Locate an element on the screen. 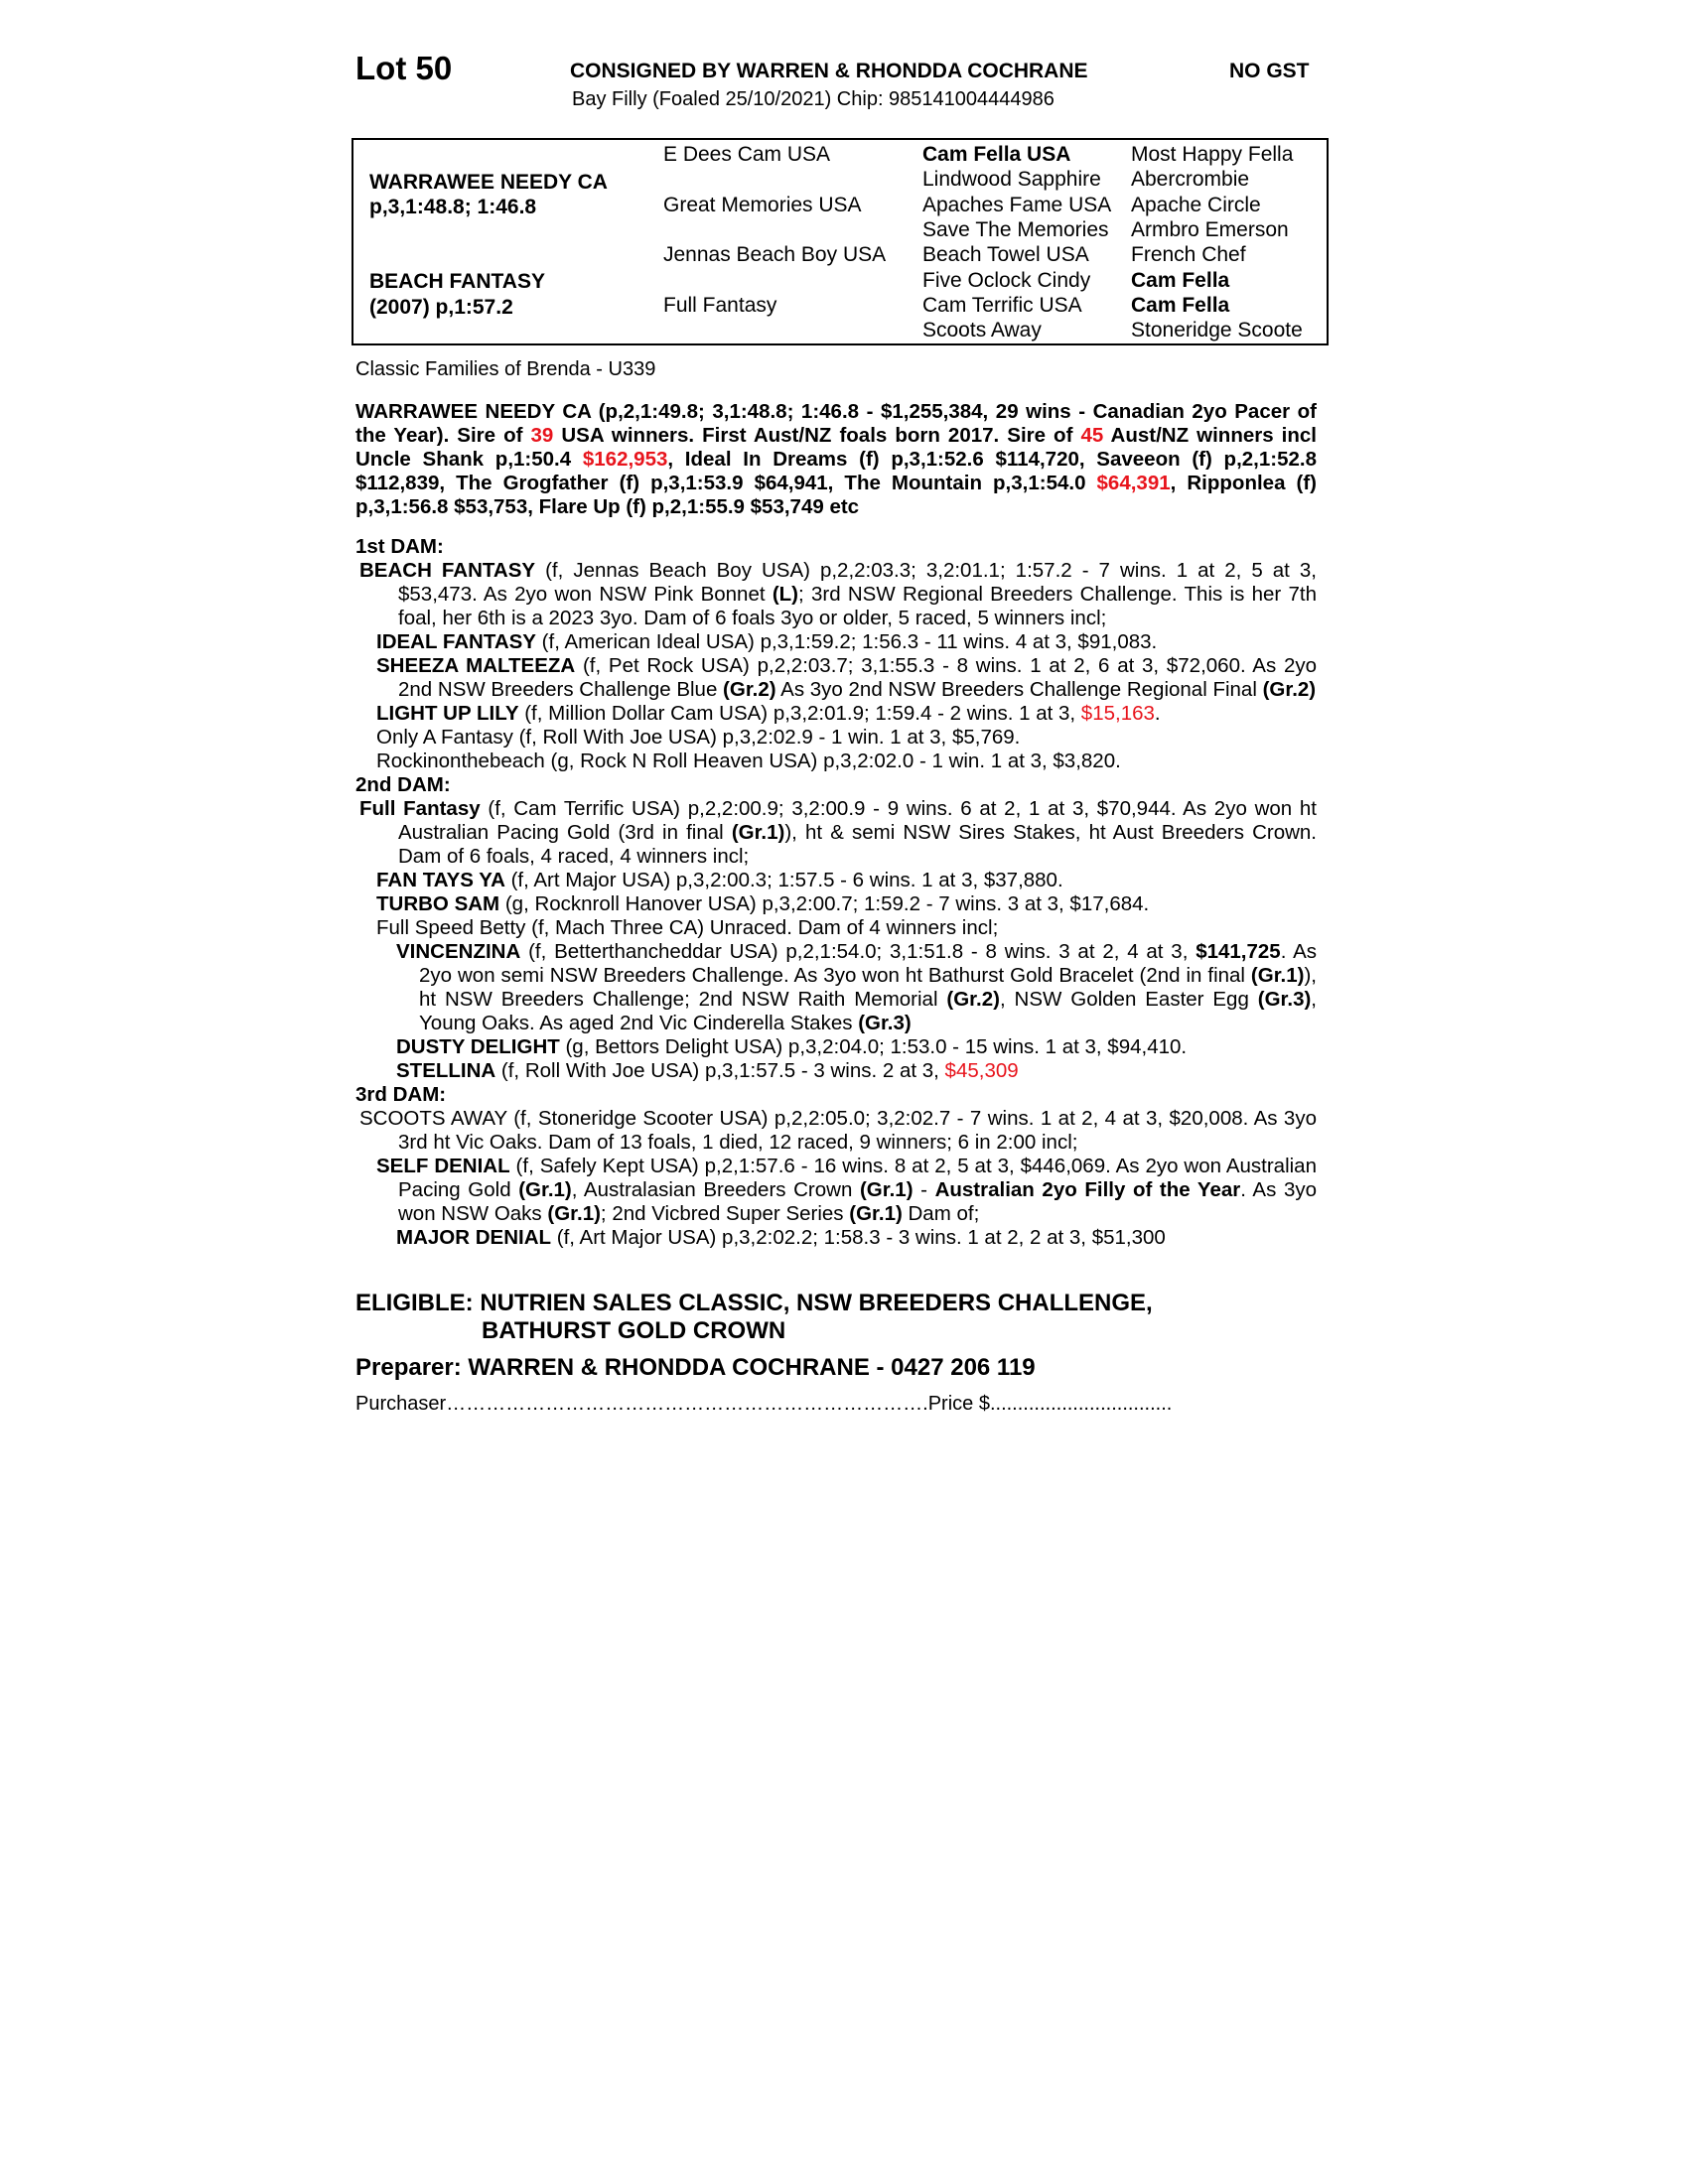 This screenshot has height=2184, width=1688. bold-text: SELF DENIAL is located at coordinates (443, 1166).